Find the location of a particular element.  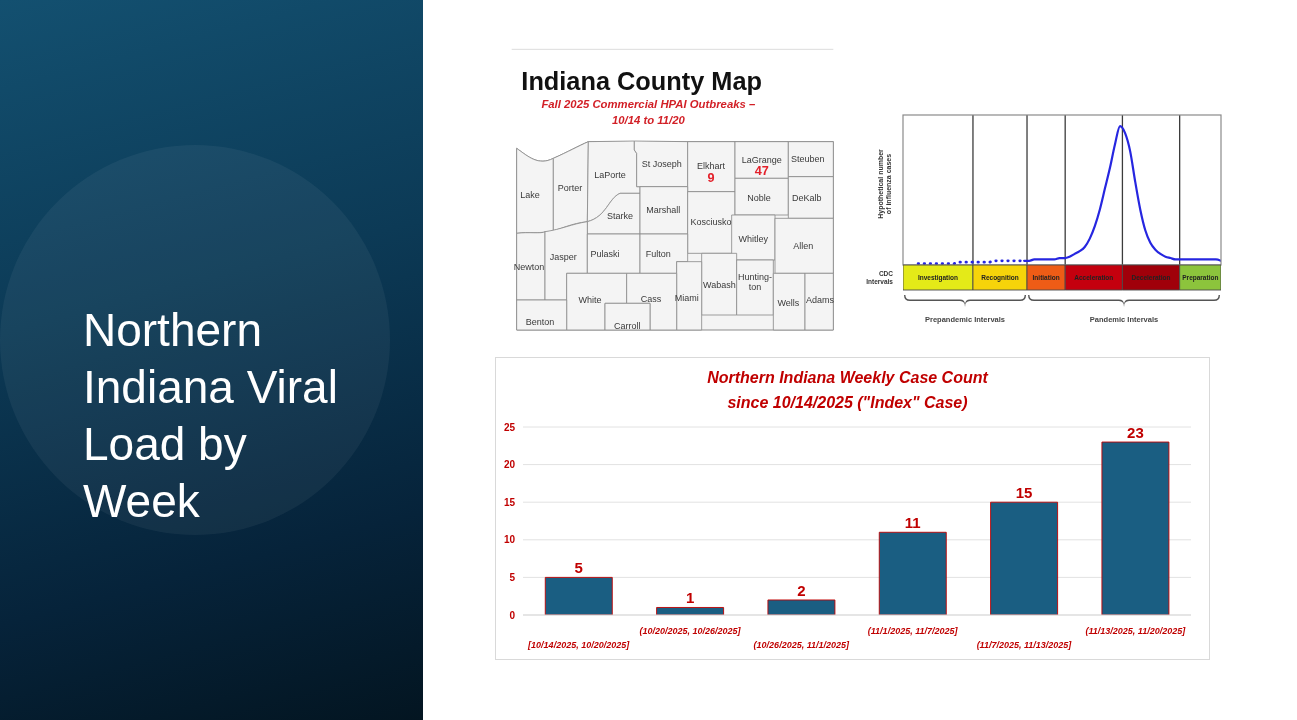

x-tick-label: (11/1/2025, 11/7/2025] is located at coordinates (913, 631).